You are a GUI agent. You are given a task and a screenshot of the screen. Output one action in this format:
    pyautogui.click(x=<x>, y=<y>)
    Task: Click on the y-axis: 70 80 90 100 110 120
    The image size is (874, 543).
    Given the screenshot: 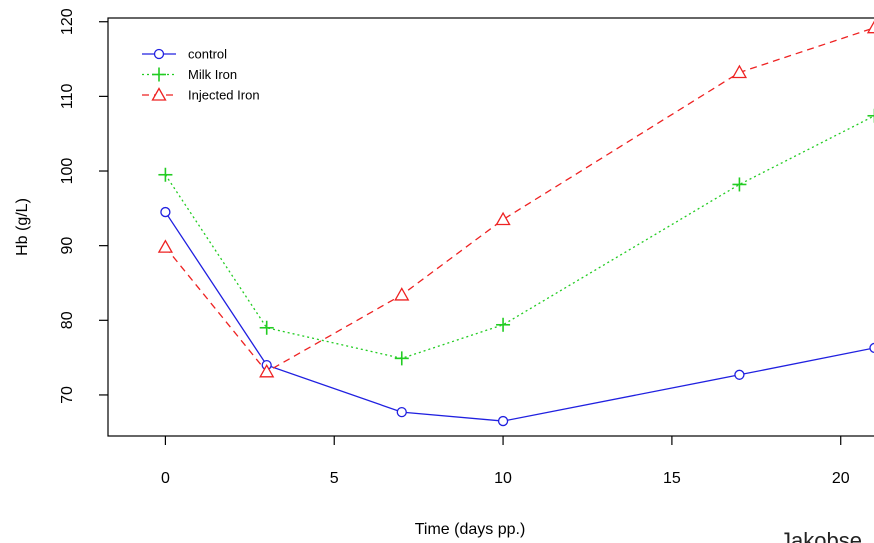 What is the action you would take?
    pyautogui.click(x=83, y=206)
    